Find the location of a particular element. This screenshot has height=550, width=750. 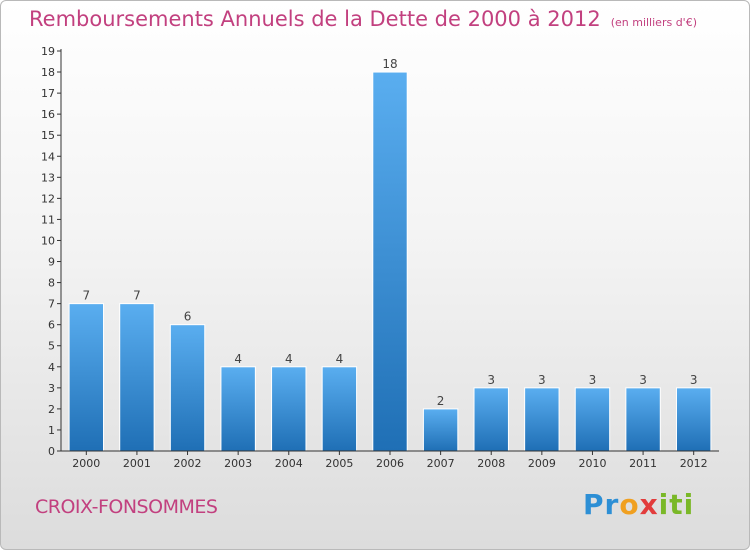

y-tick-label: 11 is located at coordinates (48, 219).